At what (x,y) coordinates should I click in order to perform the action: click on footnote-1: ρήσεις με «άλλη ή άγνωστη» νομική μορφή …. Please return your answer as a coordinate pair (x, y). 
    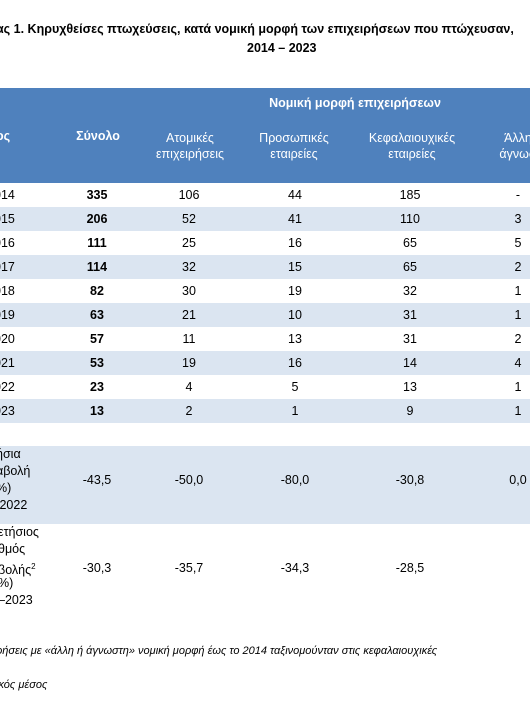
    Looking at the image, I should click on (219, 651).